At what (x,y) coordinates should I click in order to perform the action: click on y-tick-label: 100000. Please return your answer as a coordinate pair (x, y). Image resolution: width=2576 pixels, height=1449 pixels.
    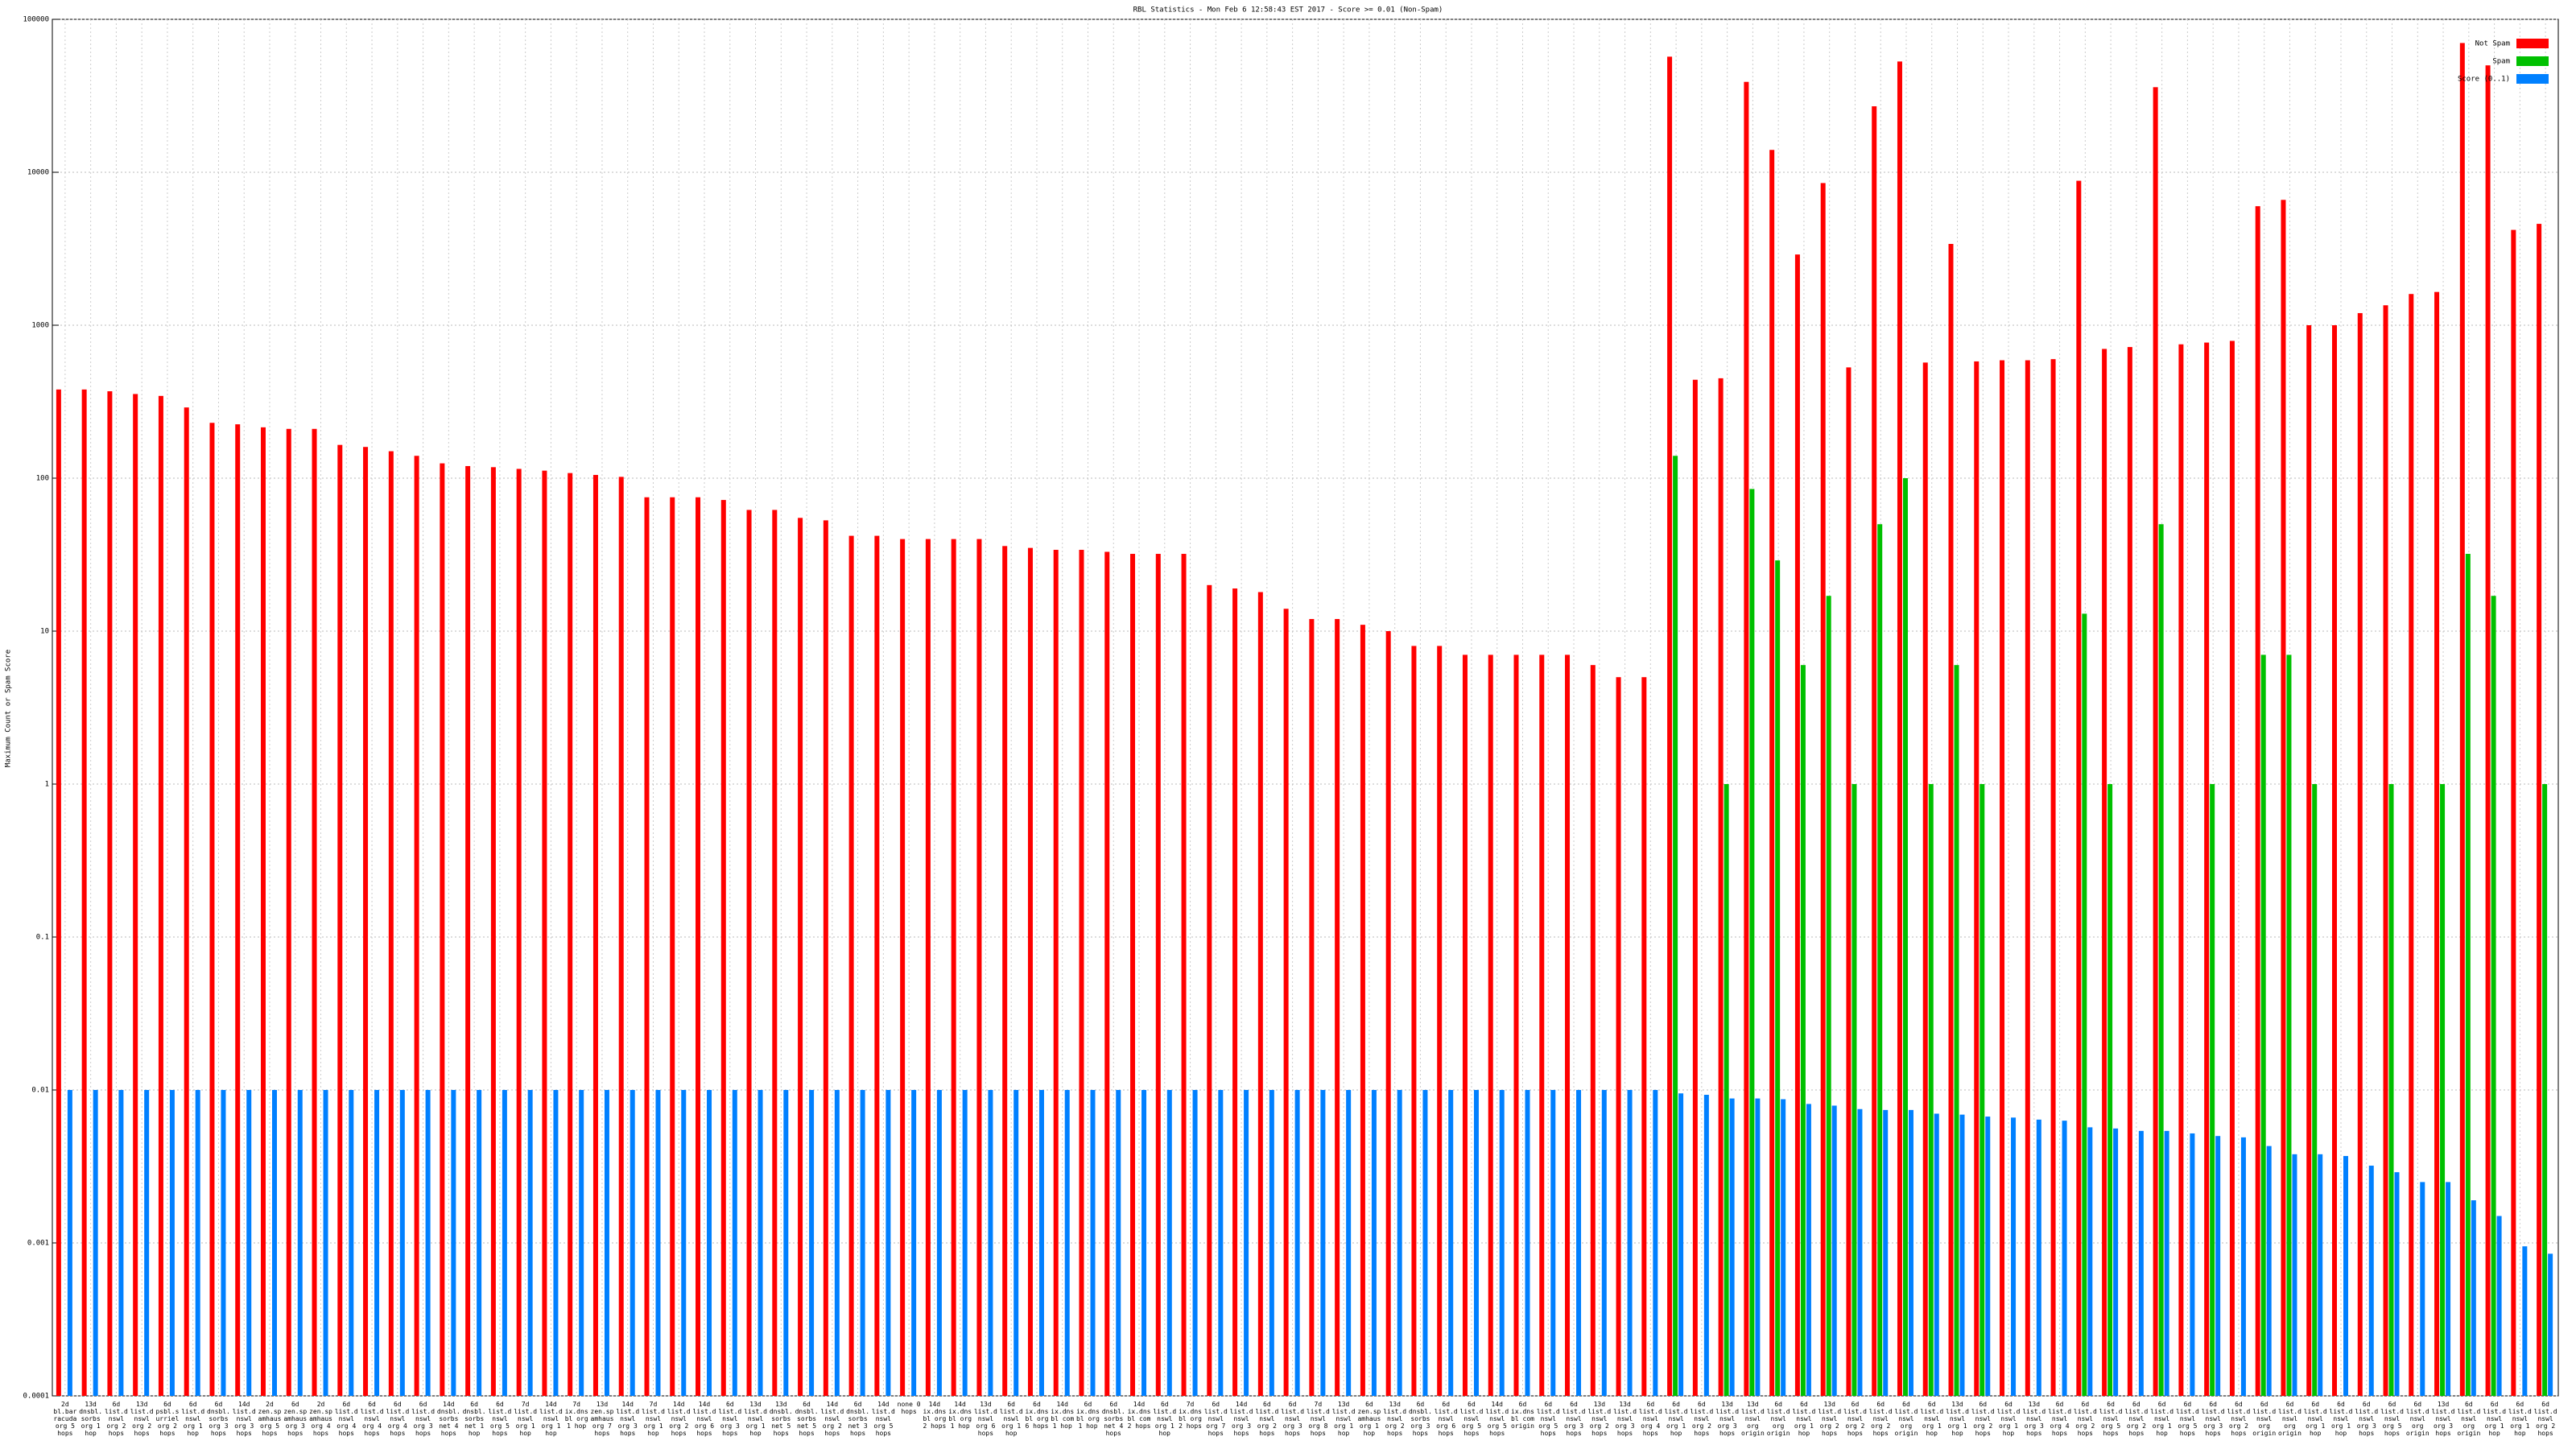
    Looking at the image, I should click on (36, 20).